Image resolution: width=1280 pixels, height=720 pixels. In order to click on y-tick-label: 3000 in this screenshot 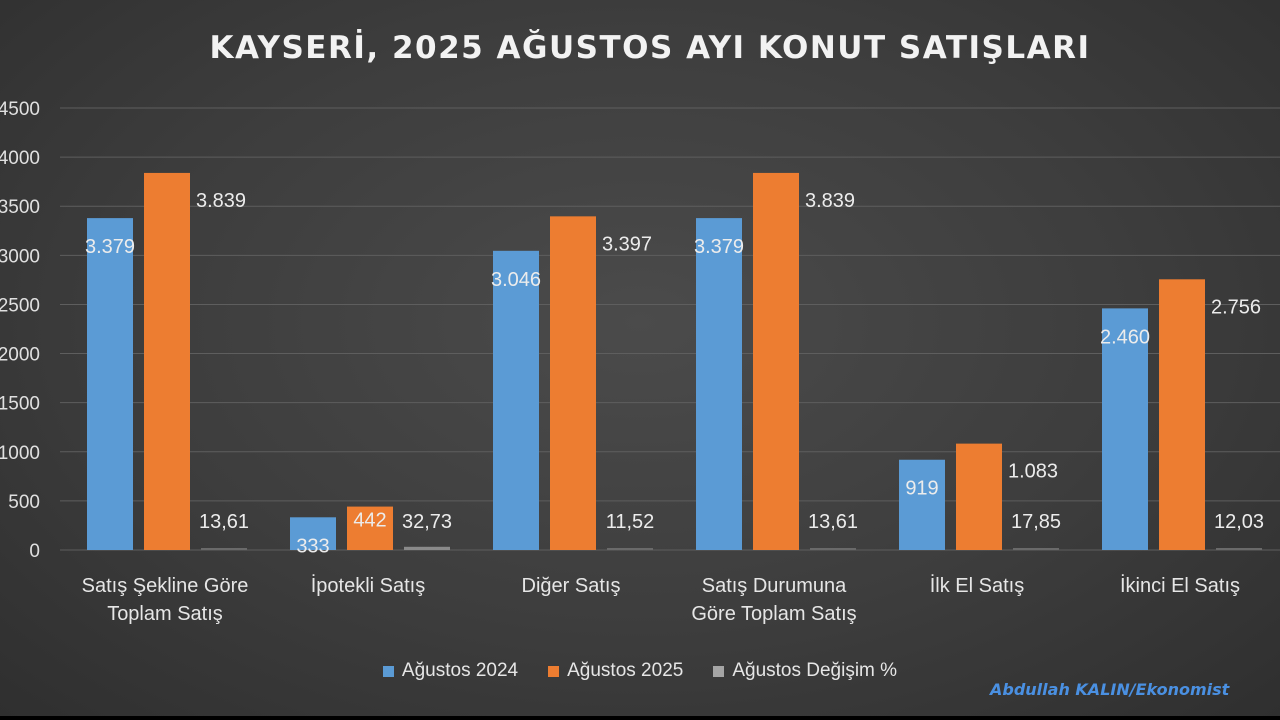, I will do `click(20, 256)`.